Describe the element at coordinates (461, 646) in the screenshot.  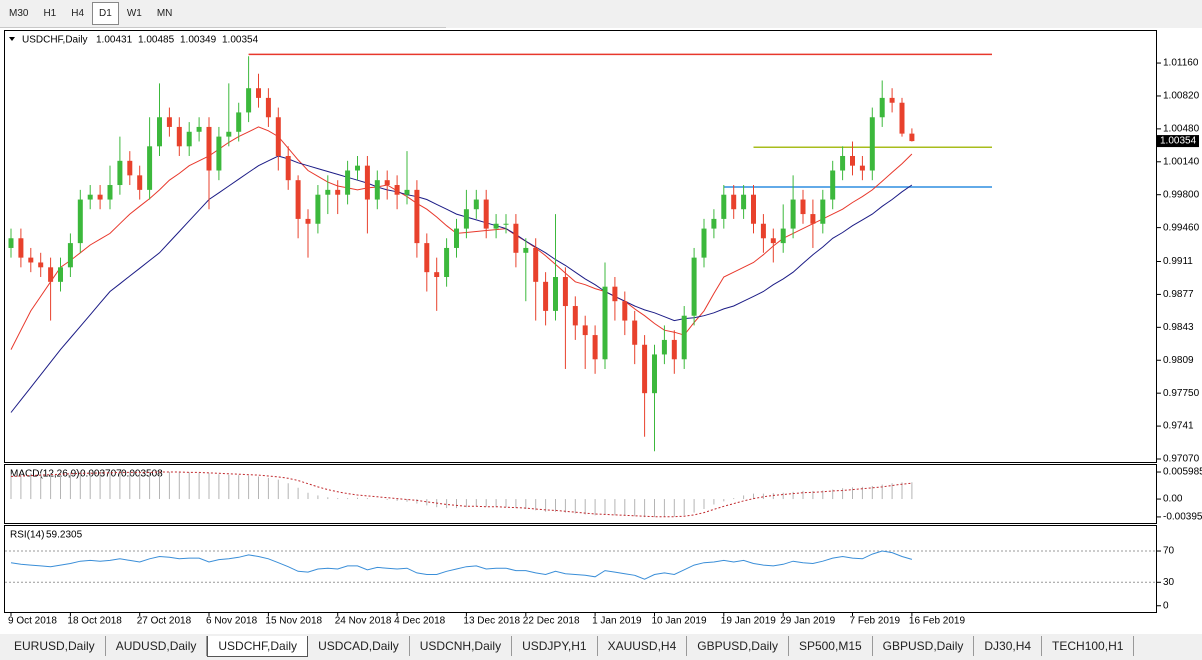
I see `chart-tab: USDCNH,Daily` at that location.